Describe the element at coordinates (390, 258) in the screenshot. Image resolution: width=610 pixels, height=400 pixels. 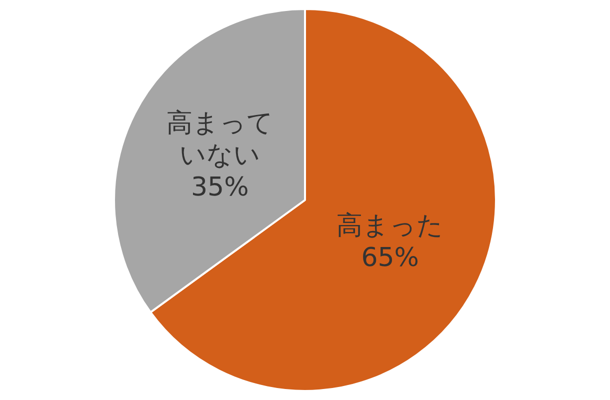
I see `data-label: 65%` at that location.